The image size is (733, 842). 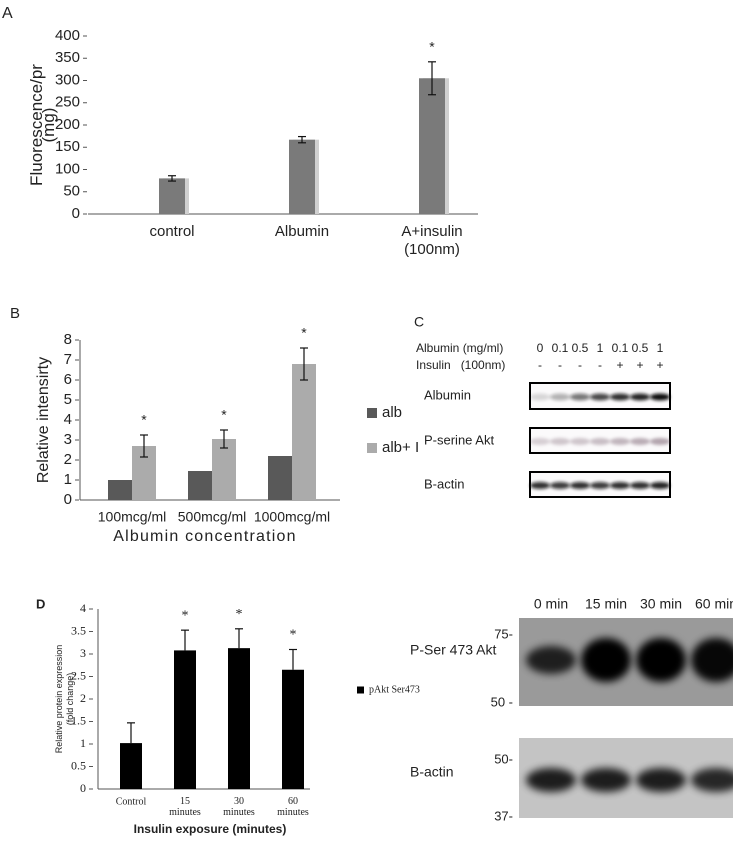 I want to click on y-tick-label: 200, so click(x=67, y=124).